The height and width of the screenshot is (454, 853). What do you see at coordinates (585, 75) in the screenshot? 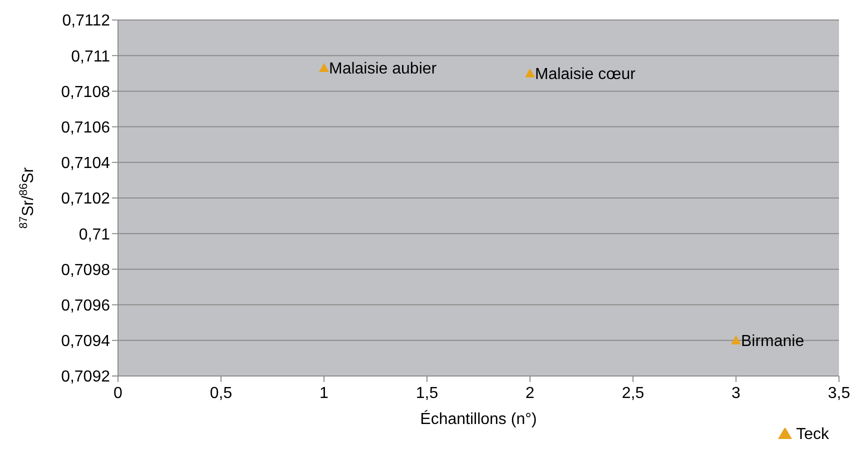
I see `annotation: Malaisie cœur` at bounding box center [585, 75].